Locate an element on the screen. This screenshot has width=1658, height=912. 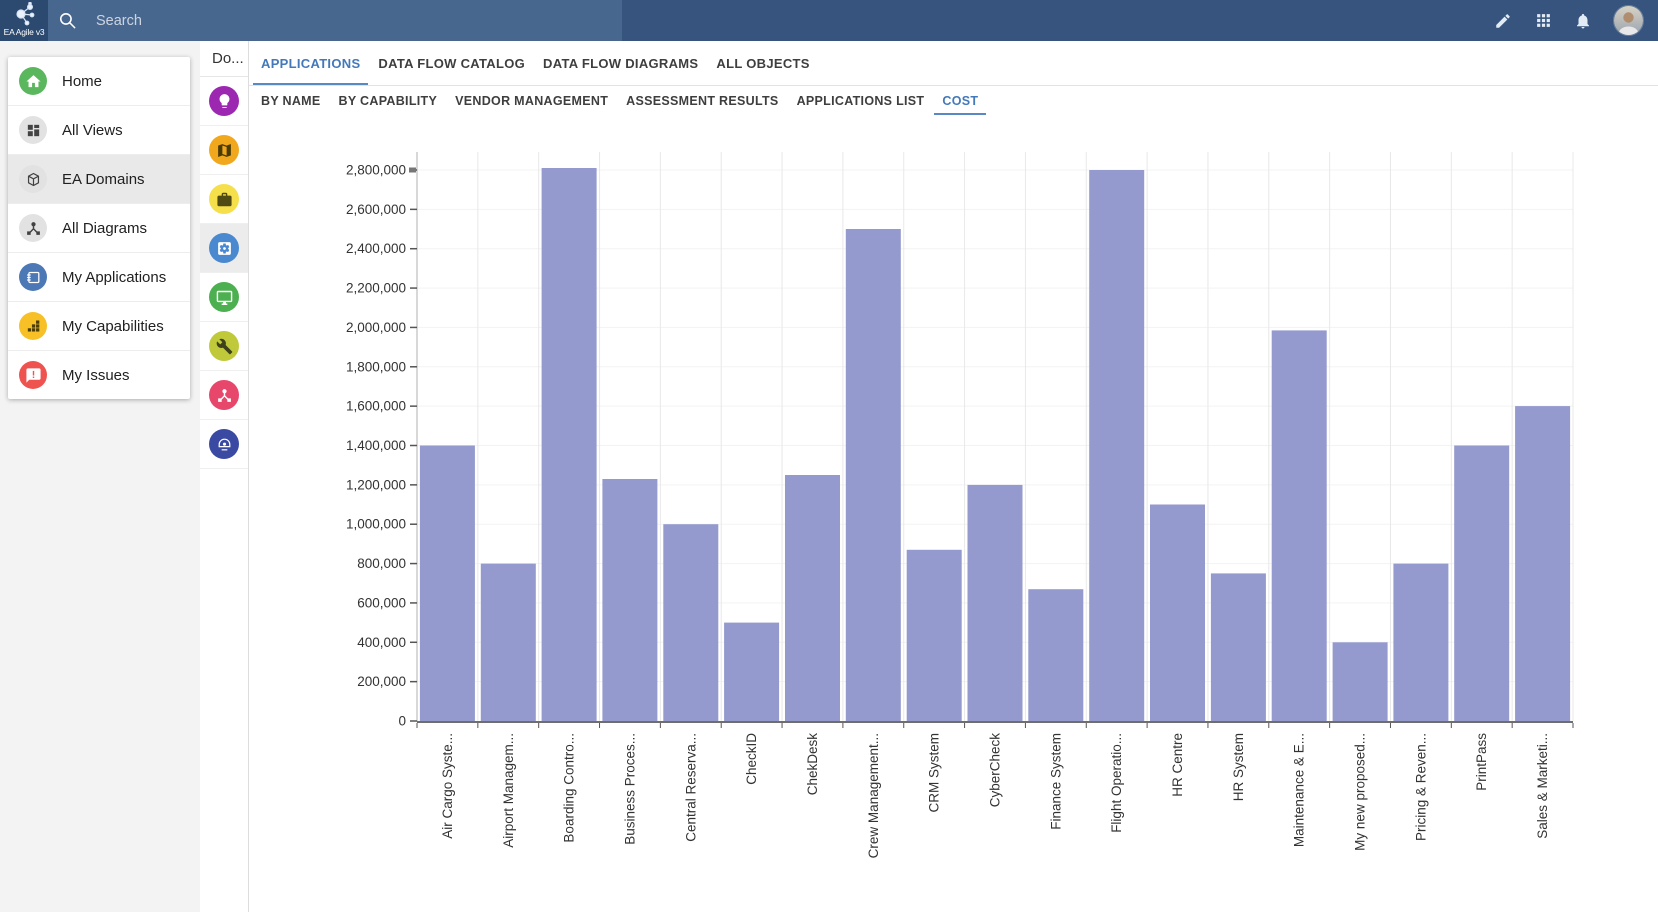
bar-Sales-Marketi- is located at coordinates (1543, 563).